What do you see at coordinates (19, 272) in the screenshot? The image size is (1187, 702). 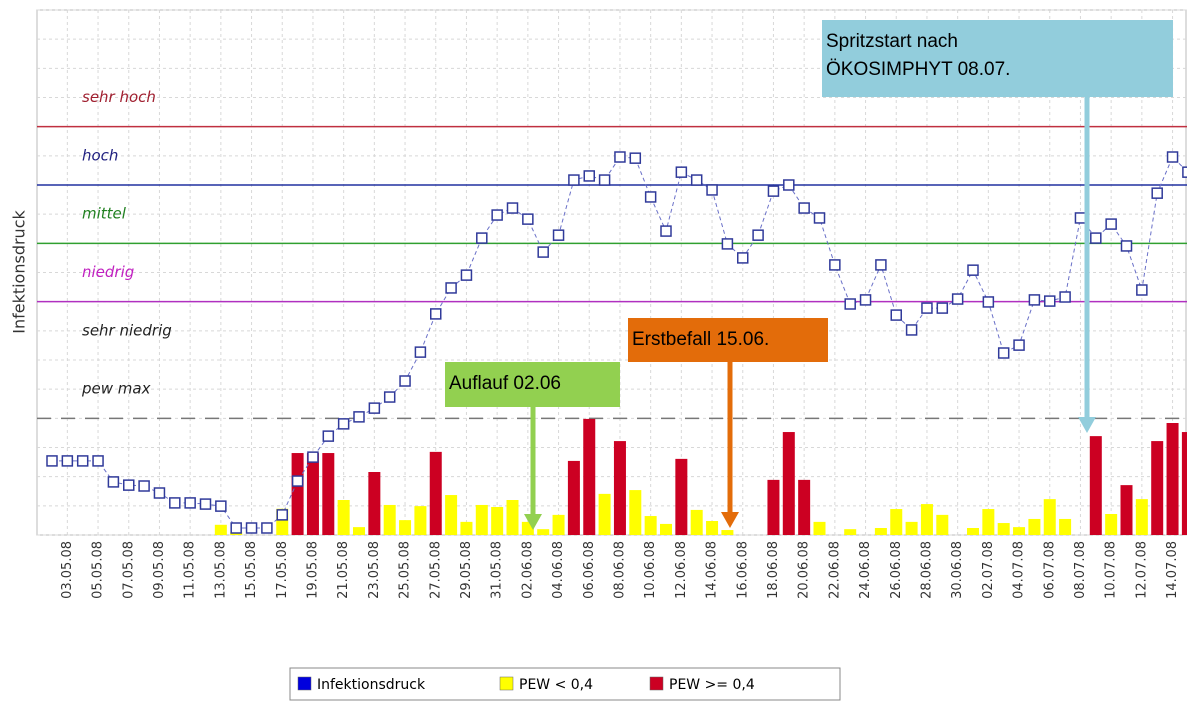 I see `y-axis-label: Infektionsdruck` at bounding box center [19, 272].